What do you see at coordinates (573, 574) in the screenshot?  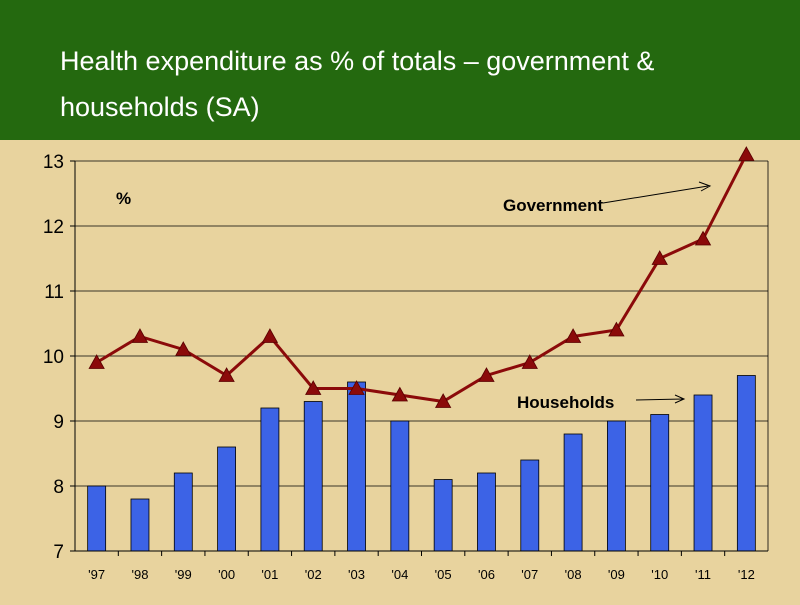 I see `x-tick-label: '08` at bounding box center [573, 574].